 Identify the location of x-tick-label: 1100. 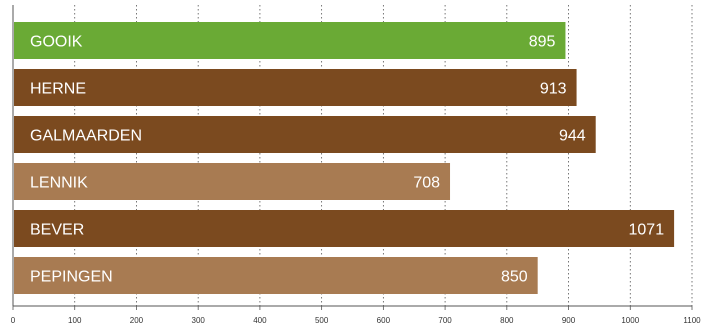
(692, 320).